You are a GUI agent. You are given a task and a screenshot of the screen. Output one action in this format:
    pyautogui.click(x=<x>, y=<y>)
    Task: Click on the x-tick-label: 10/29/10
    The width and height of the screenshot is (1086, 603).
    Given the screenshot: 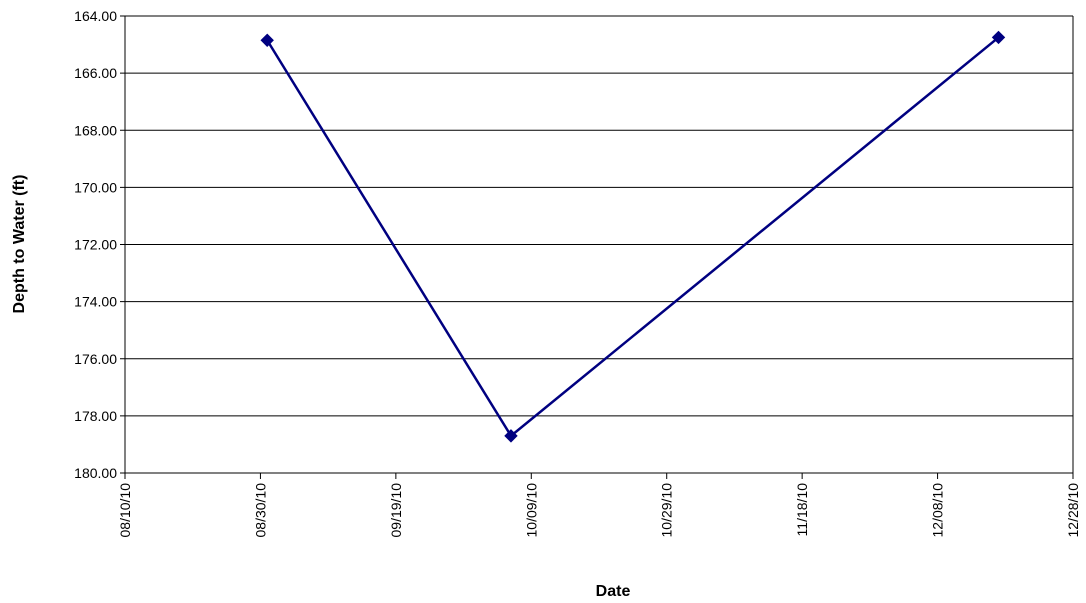 What is the action you would take?
    pyautogui.click(x=667, y=510)
    